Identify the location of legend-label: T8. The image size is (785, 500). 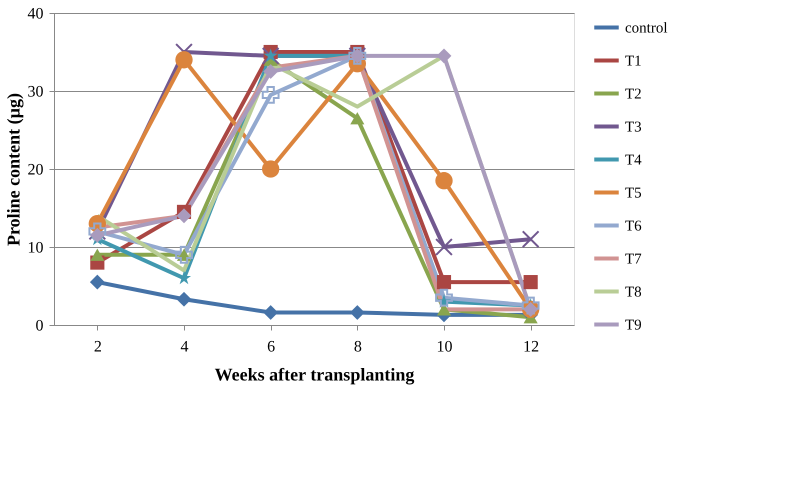
(633, 292).